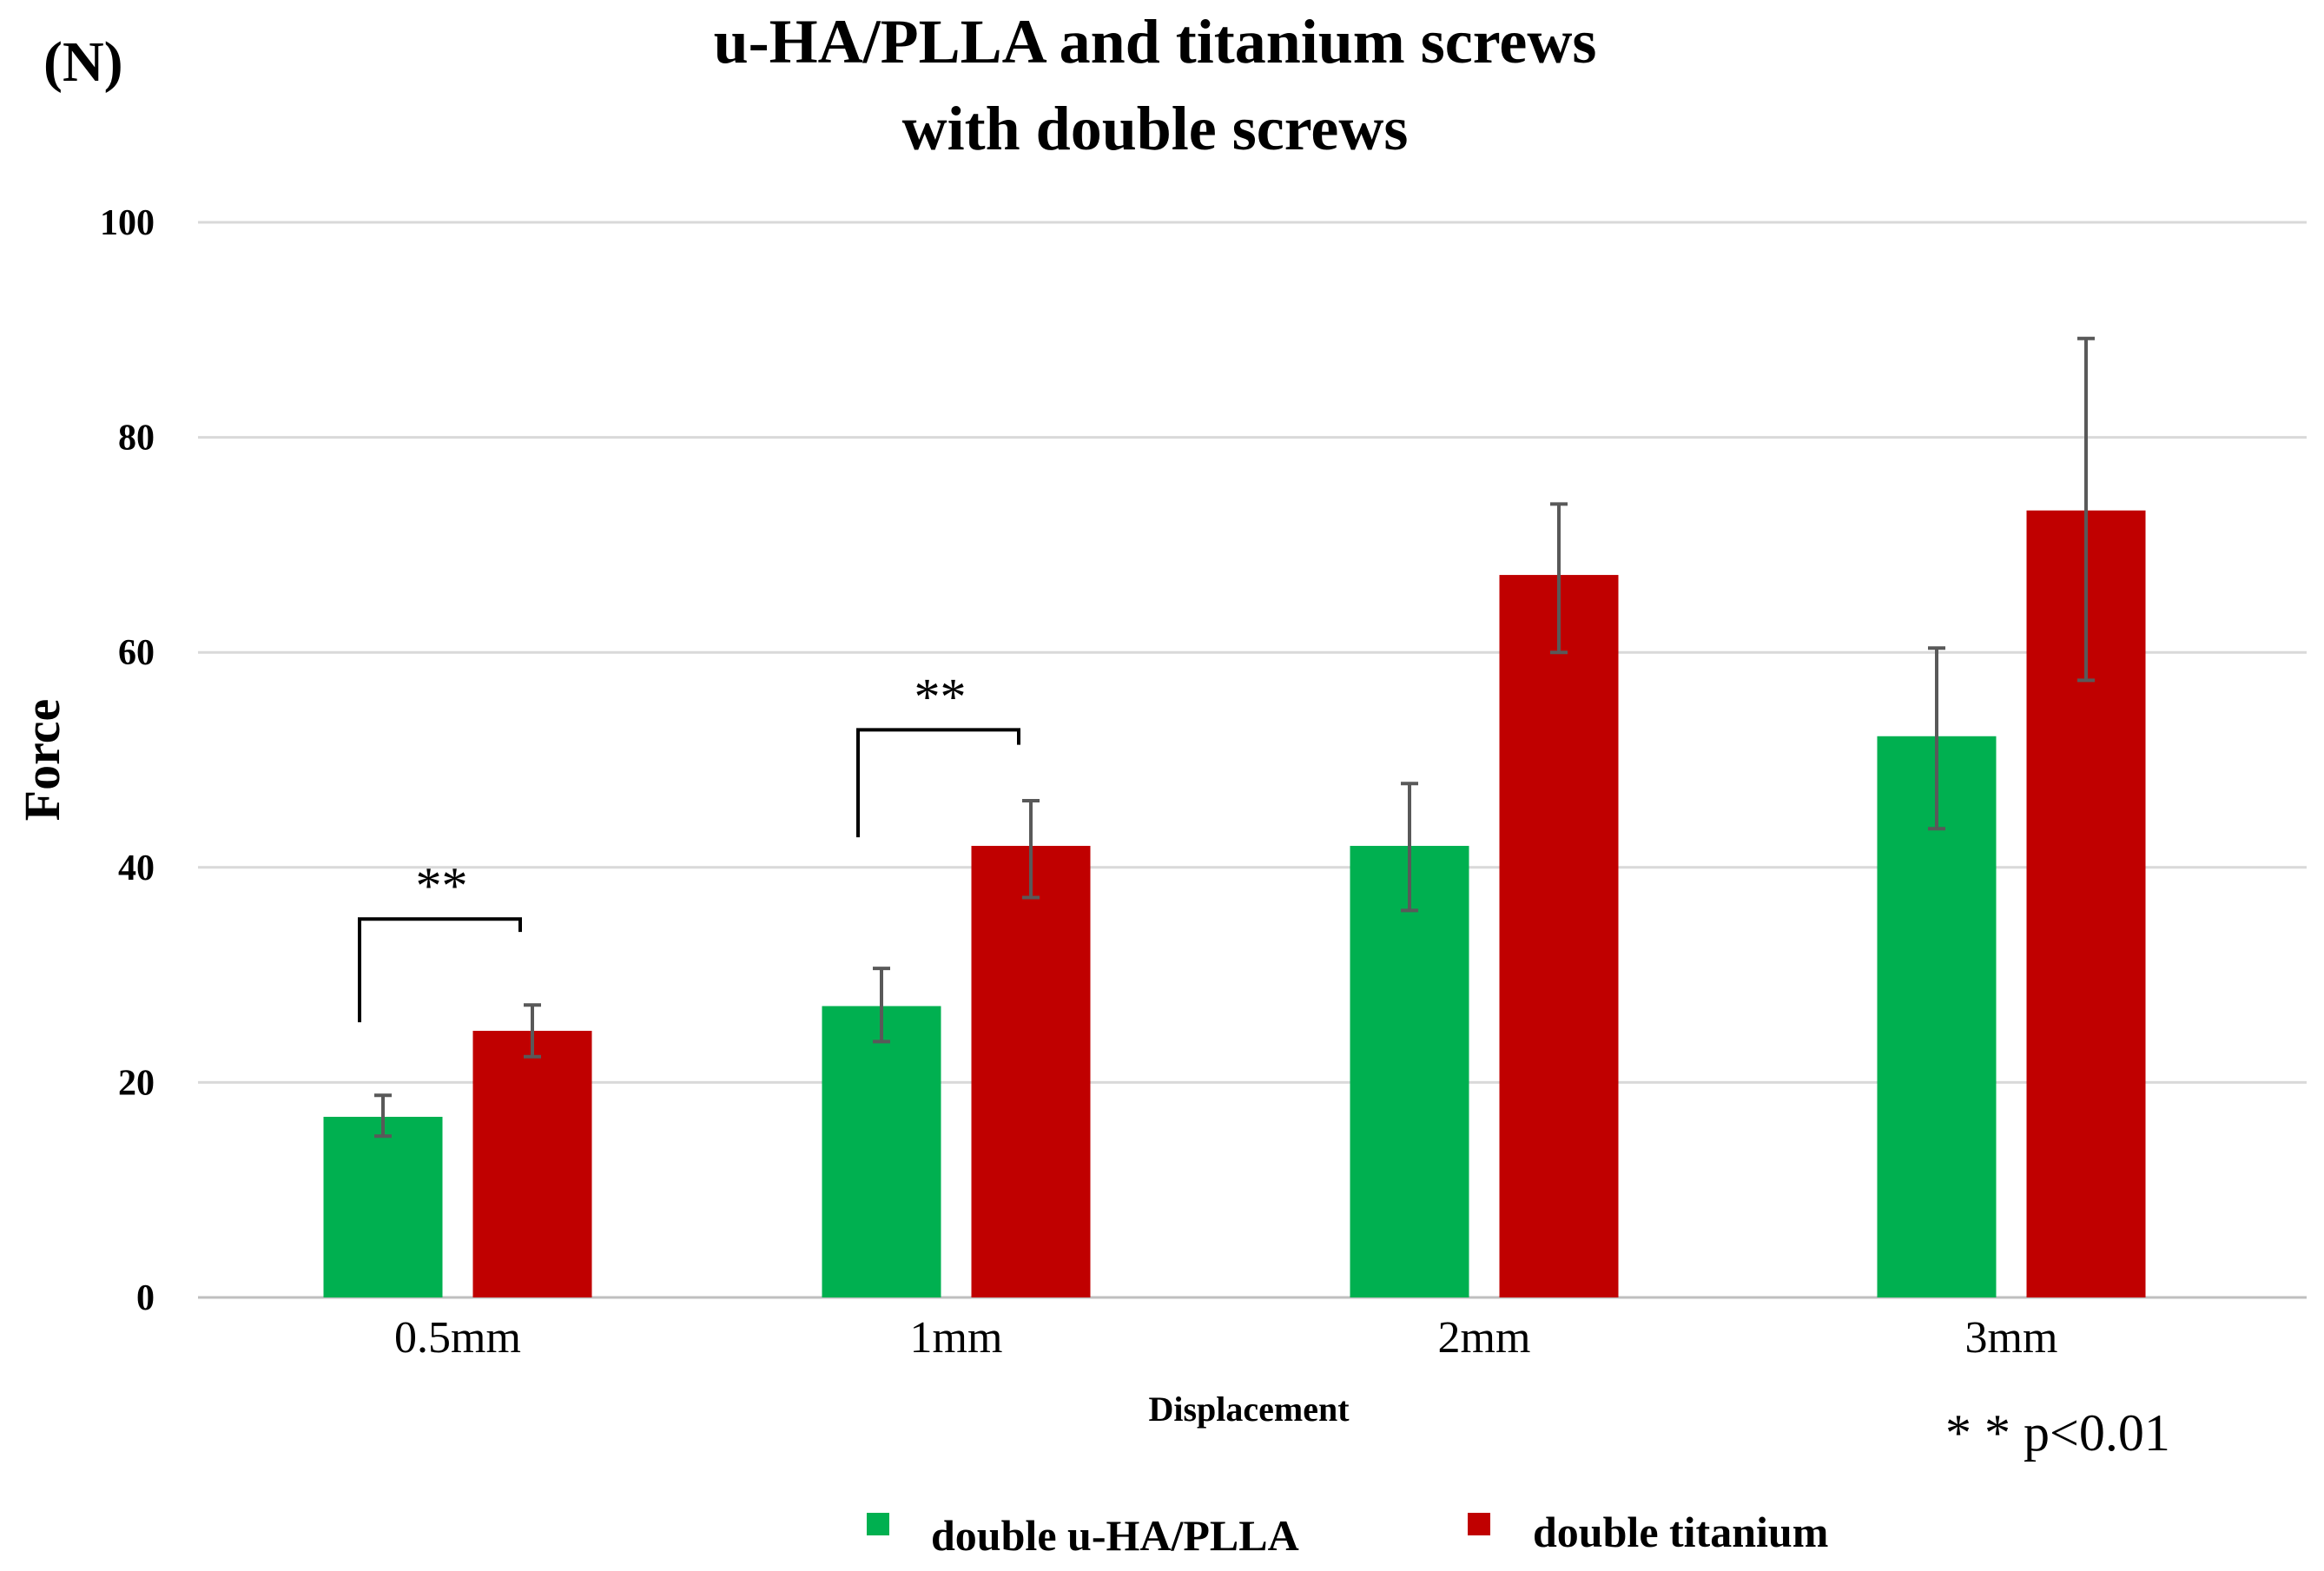  Describe the element at coordinates (83, 62) in the screenshot. I see `y-unit-label: (N)` at that location.